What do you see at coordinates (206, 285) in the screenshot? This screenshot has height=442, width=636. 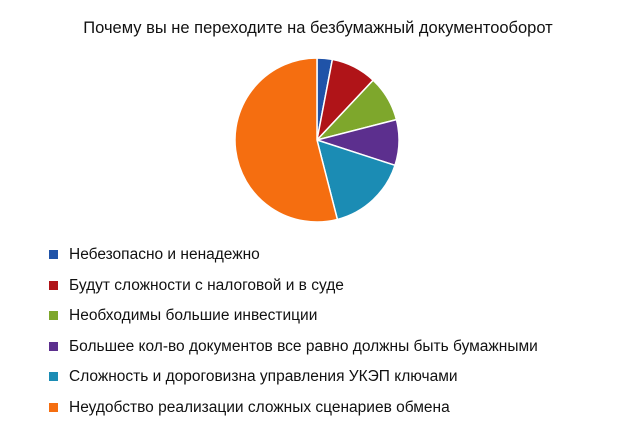 I see `legend-label: Будут сложности с налоговой и в суде` at bounding box center [206, 285].